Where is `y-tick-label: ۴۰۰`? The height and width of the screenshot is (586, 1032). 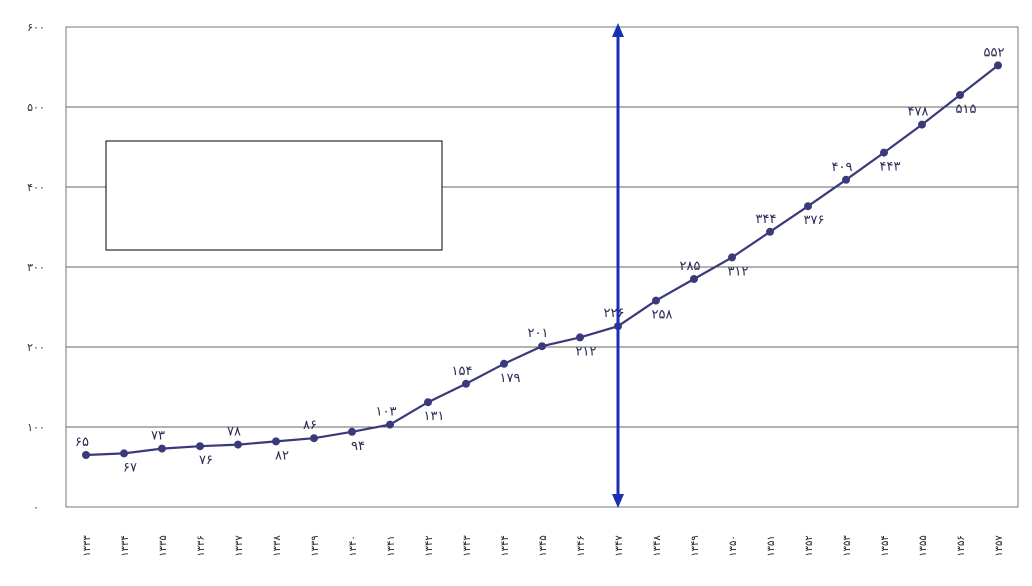
y-tick-label: ۴۰۰ is located at coordinates (36, 187).